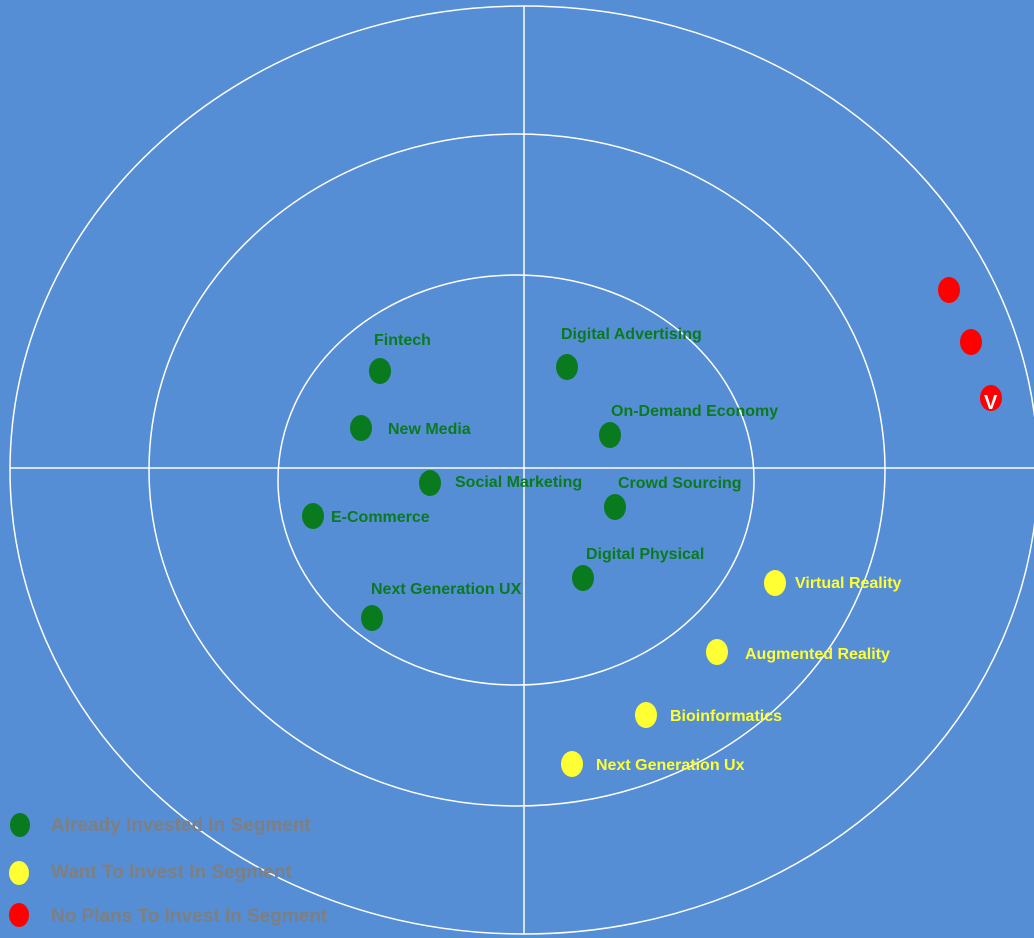 The height and width of the screenshot is (938, 1034). I want to click on point-next-generation-ux-yellow: Next Generation Ux, so click(653, 764).